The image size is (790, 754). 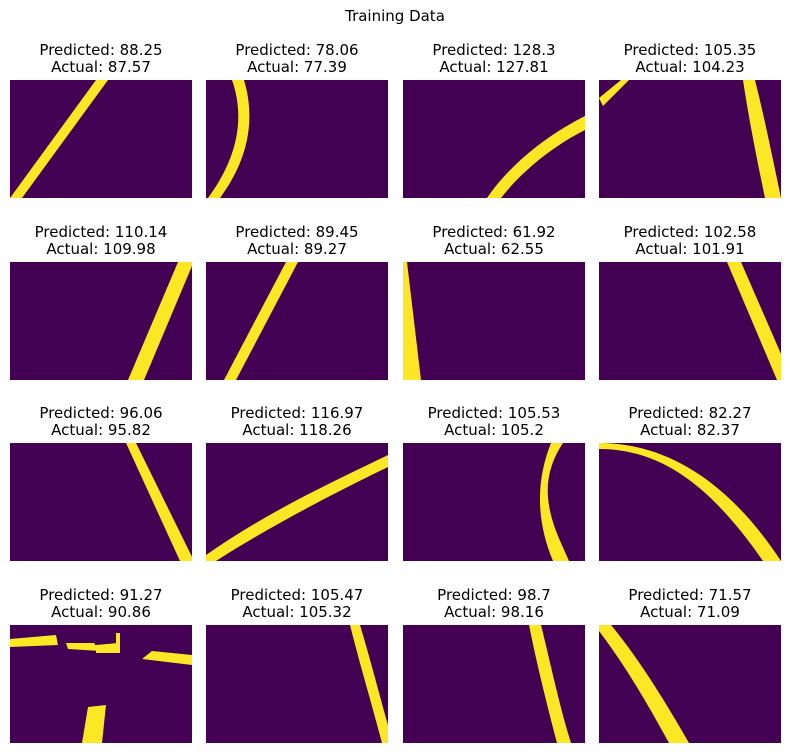 I want to click on panel: Predicted: 88.25 Actual: 87.57, so click(x=101, y=119).